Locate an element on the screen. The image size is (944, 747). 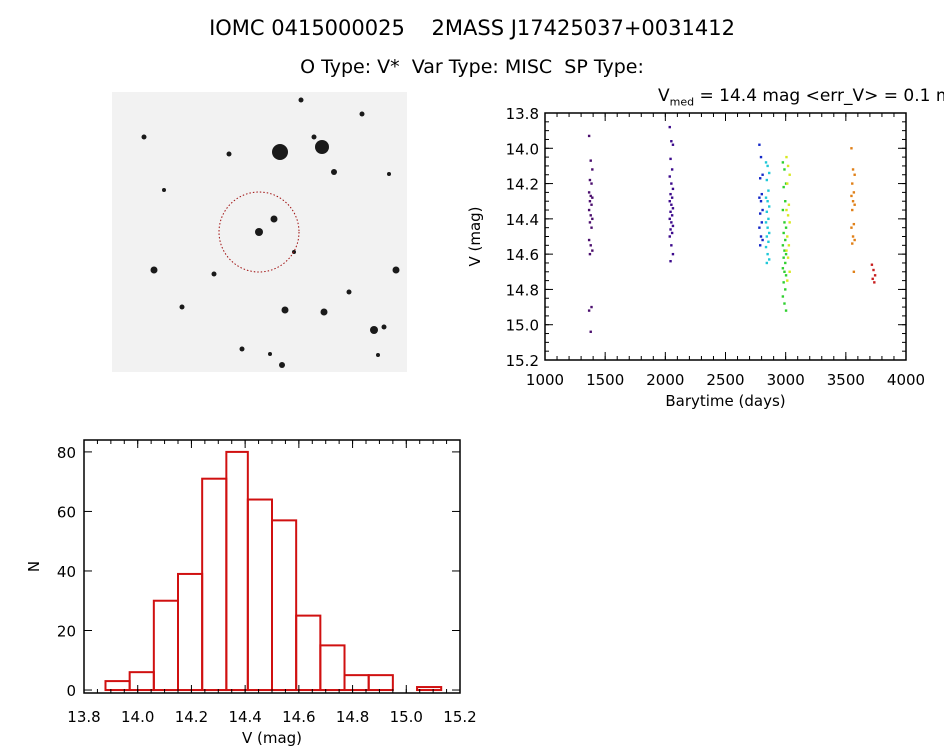
y-tick-label: 80 is located at coordinates (66, 453).